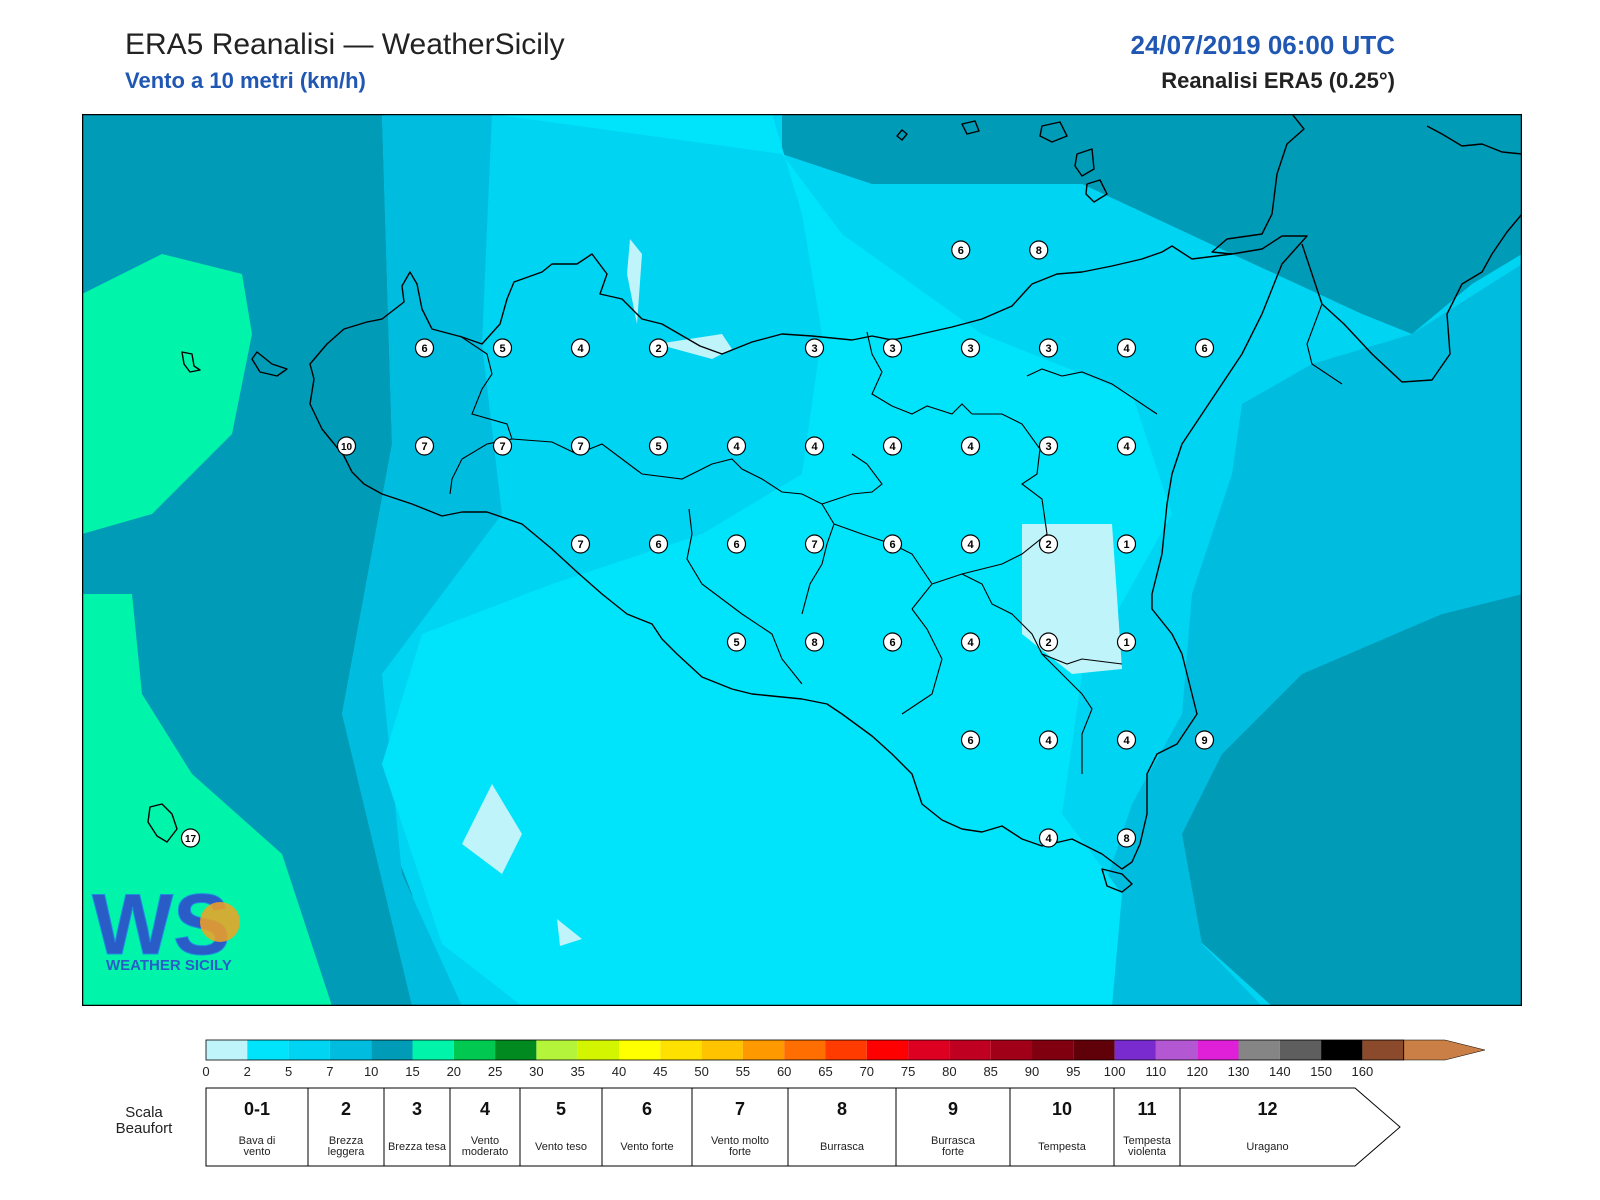  What do you see at coordinates (191, 362) in the screenshot?
I see `marettimo-island` at bounding box center [191, 362].